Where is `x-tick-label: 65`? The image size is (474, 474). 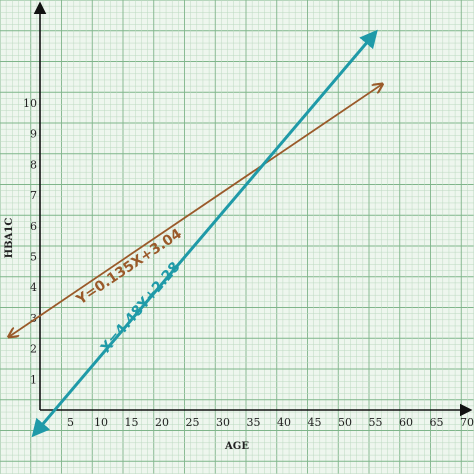
x-tick-label: 65 is located at coordinates (437, 422).